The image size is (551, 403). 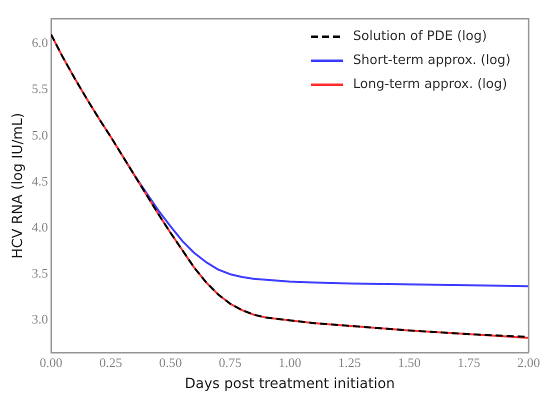 I want to click on x-tick-label: 1.75, so click(x=469, y=362).